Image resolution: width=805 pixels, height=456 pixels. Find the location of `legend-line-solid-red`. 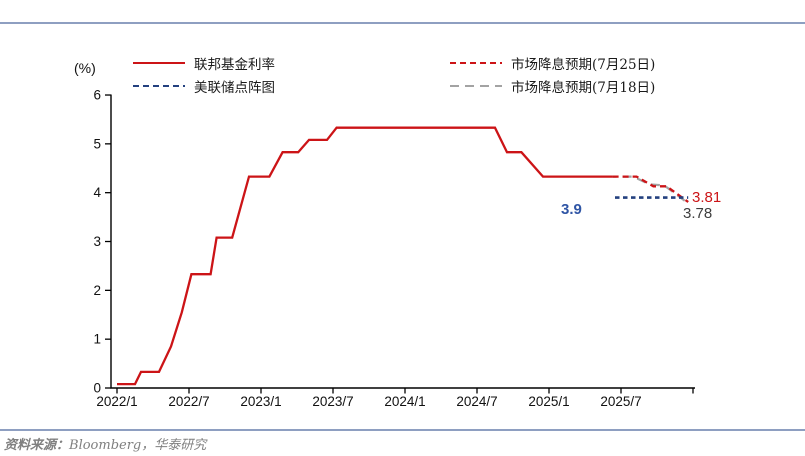

legend-line-solid-red is located at coordinates (159, 63).